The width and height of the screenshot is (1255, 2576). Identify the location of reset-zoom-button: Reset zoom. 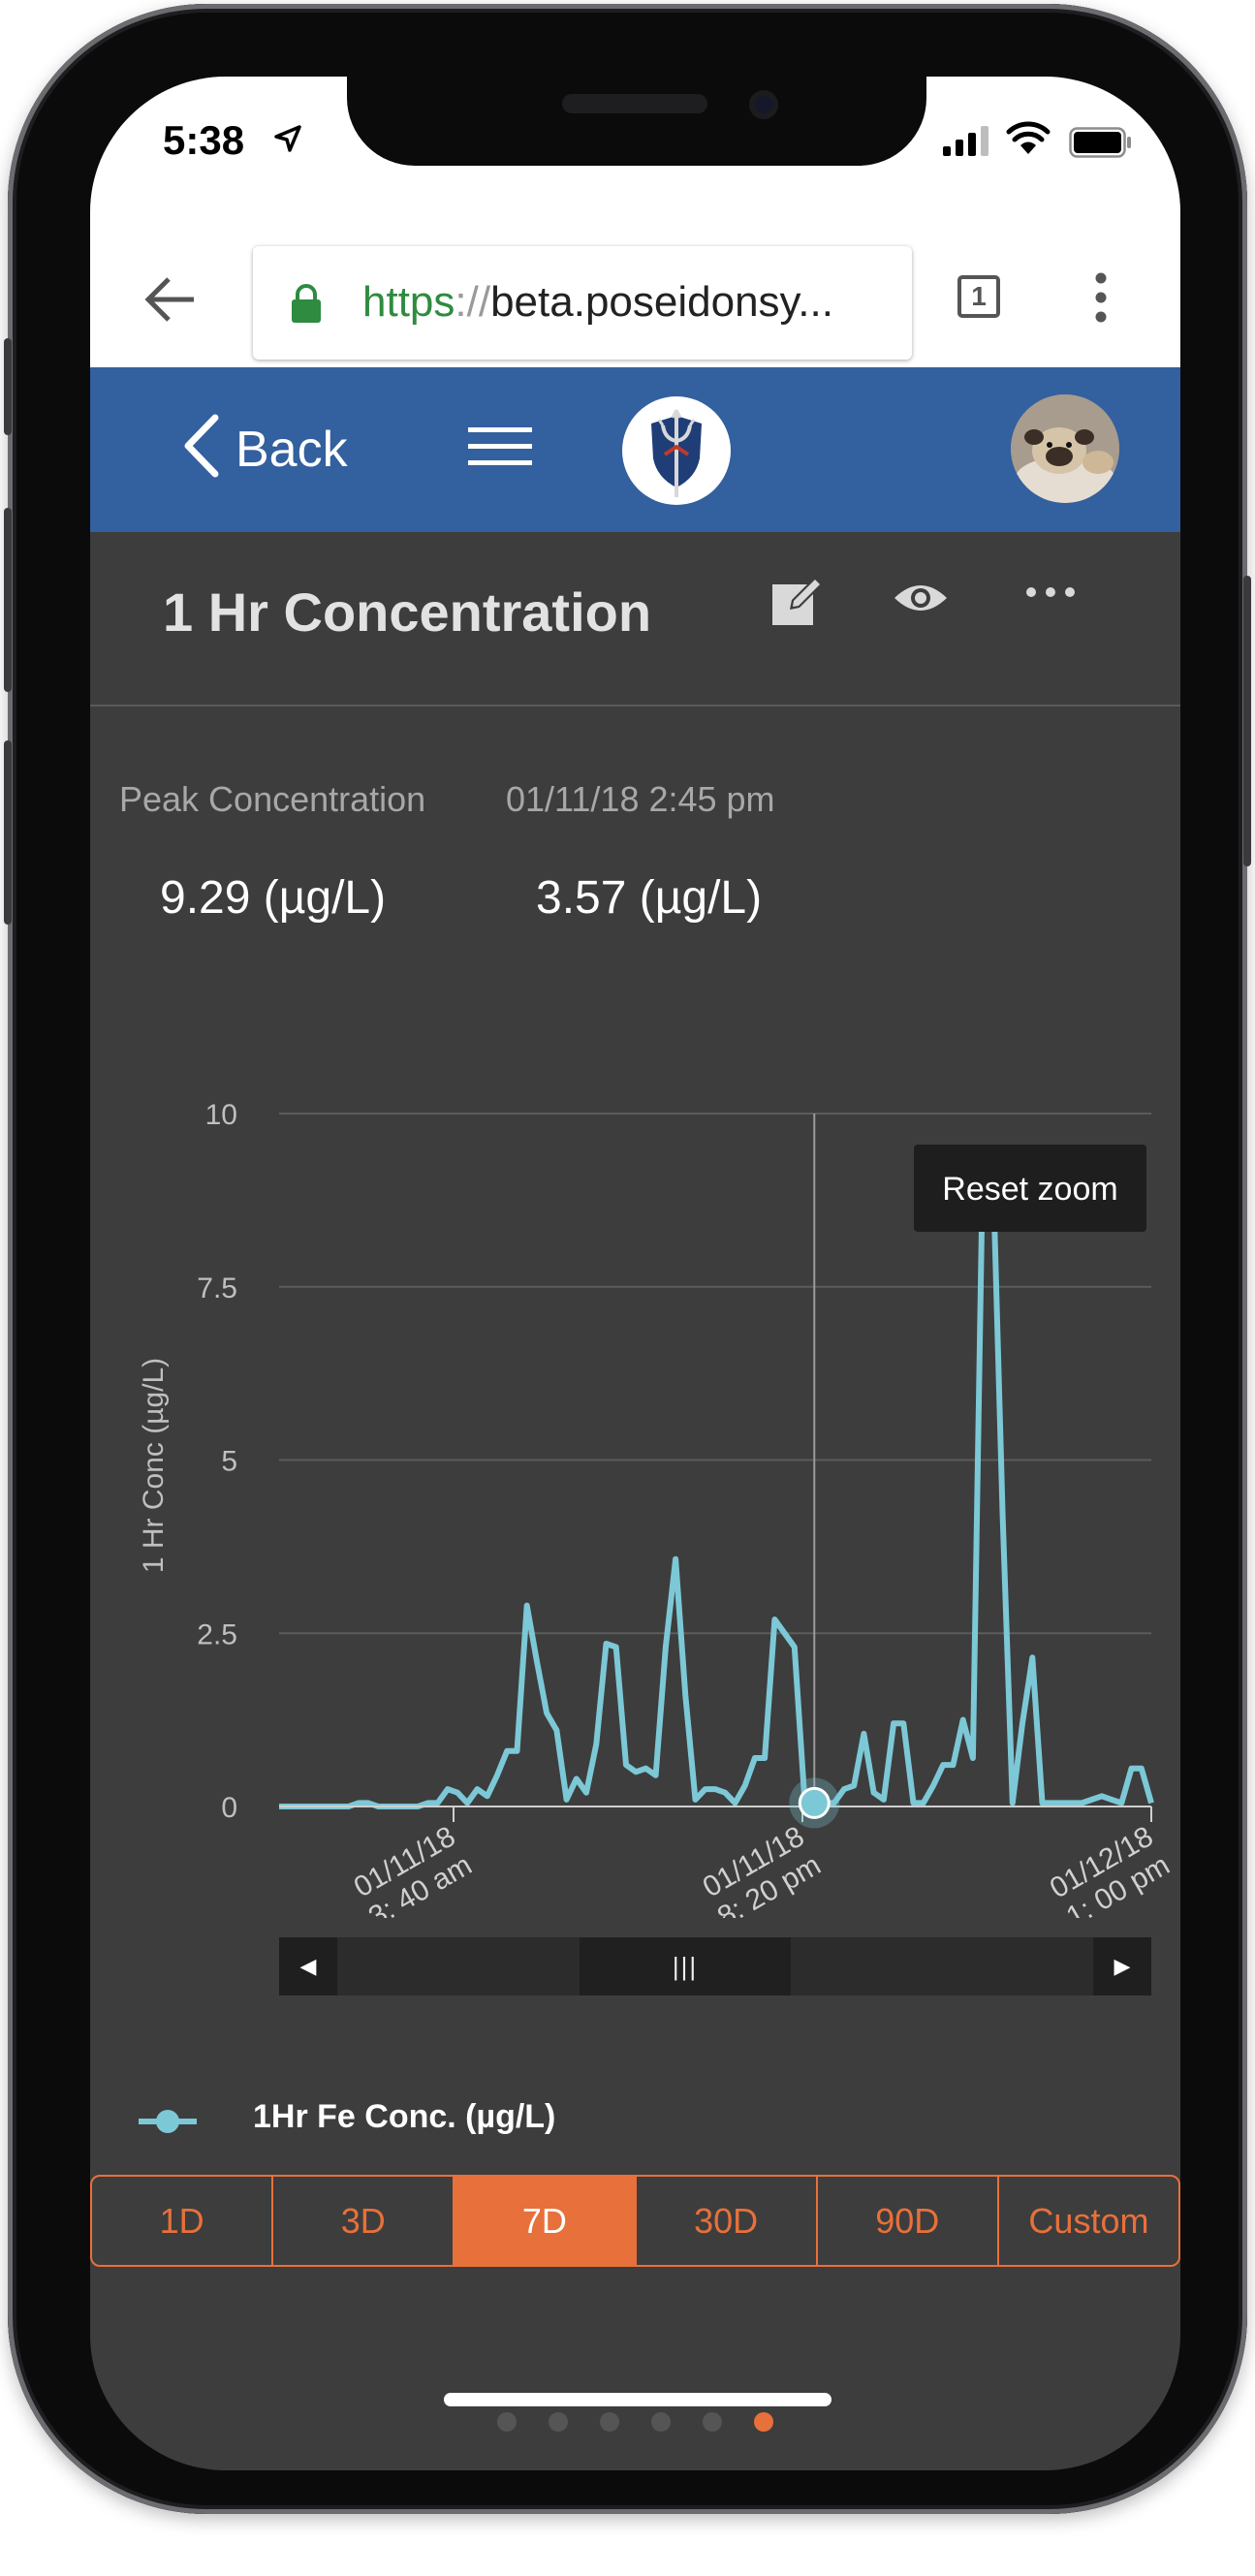
(1030, 1188).